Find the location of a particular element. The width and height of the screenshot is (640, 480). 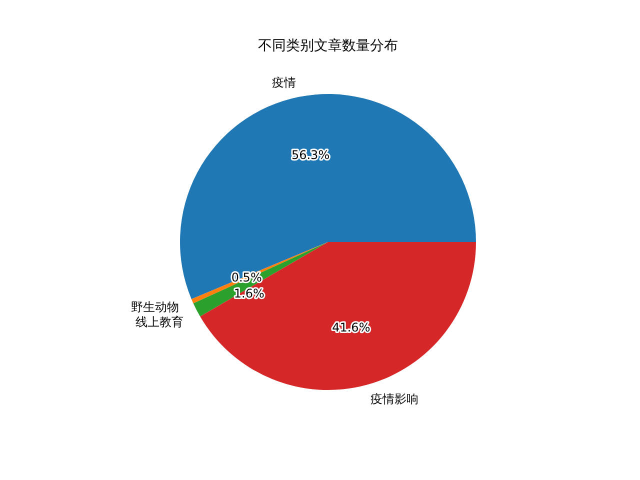

slice-label: 野生动物 is located at coordinates (154, 307).